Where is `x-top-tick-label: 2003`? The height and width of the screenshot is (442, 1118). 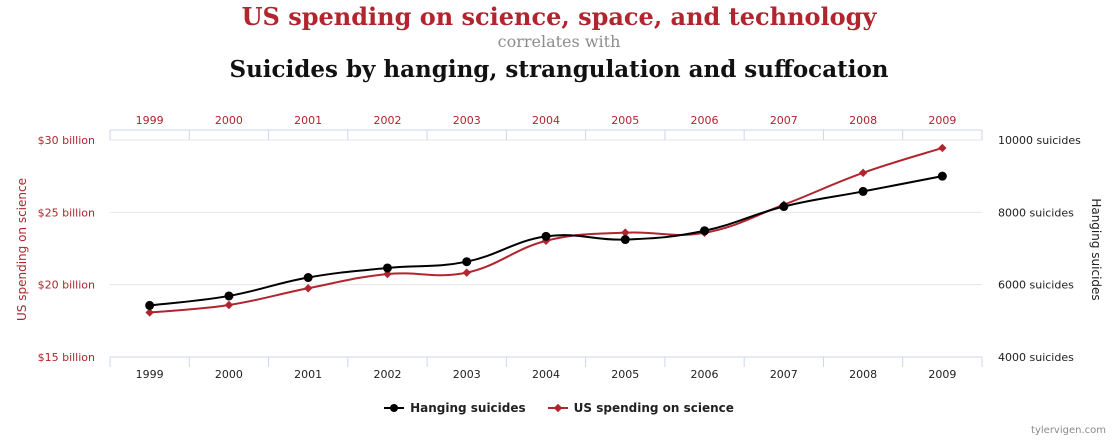 x-top-tick-label: 2003 is located at coordinates (467, 120).